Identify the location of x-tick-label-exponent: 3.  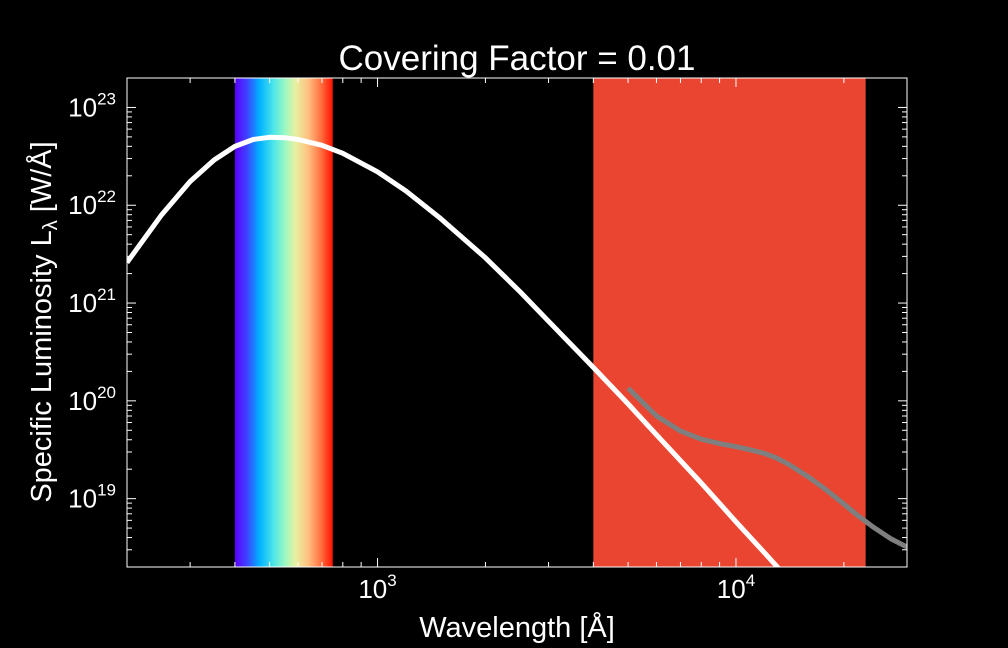
(391, 580).